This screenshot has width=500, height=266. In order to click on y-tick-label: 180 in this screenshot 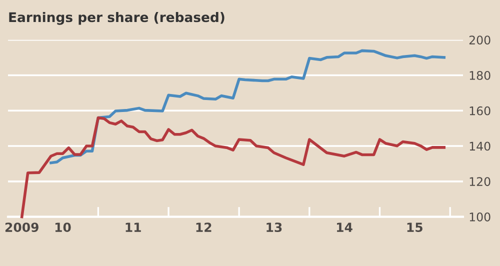, I will do `click(480, 75)`.